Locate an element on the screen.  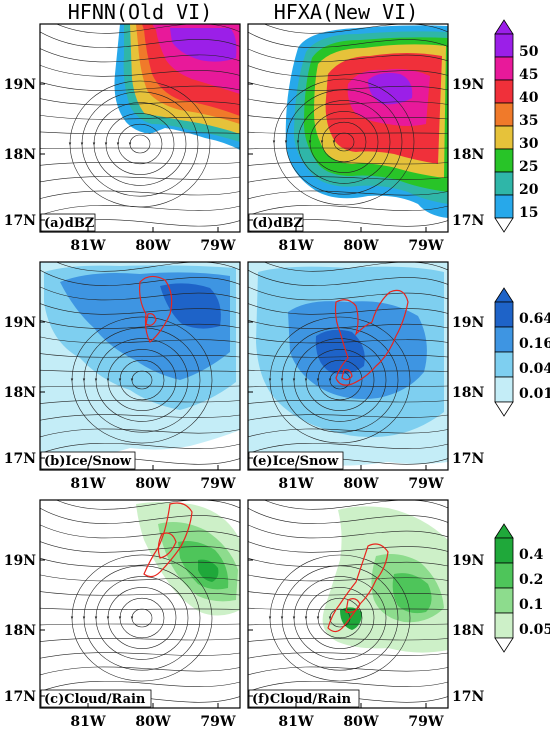
panel-label: (f)Cloud/Rain is located at coordinates (302, 699).